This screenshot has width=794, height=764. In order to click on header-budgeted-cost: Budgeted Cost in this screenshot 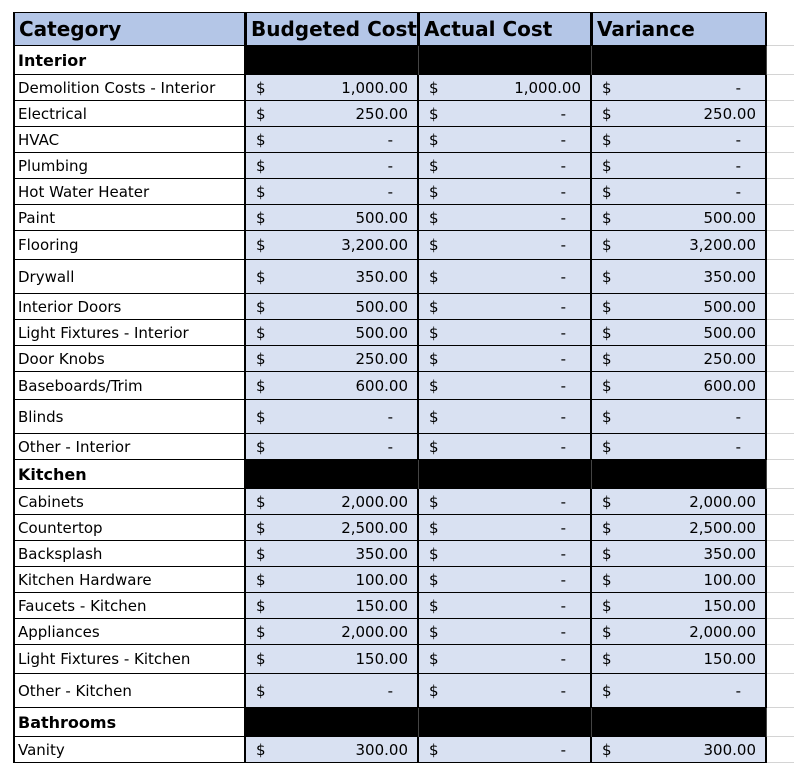, I will do `click(332, 29)`.